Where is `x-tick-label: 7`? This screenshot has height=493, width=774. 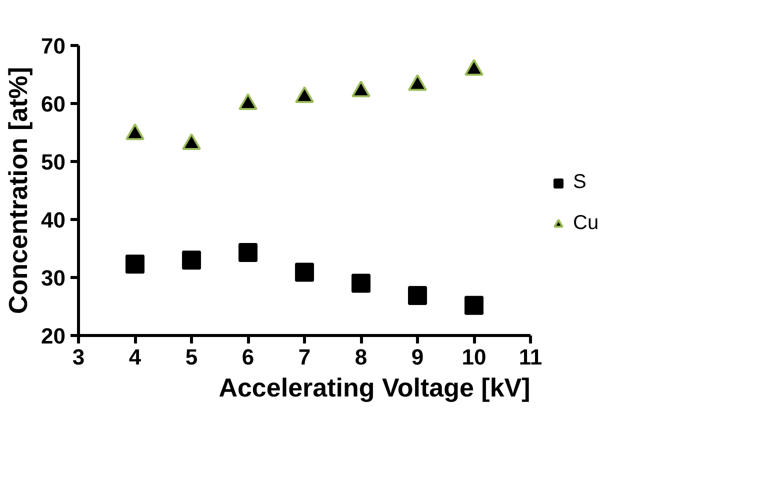
x-tick-label: 7 is located at coordinates (304, 357).